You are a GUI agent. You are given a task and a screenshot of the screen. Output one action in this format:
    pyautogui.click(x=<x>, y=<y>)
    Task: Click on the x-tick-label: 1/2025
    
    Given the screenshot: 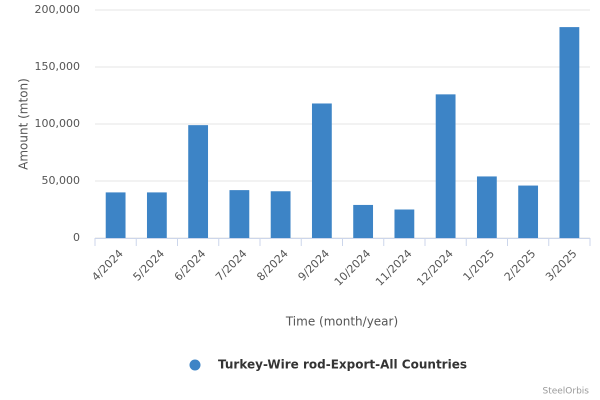 What is the action you would take?
    pyautogui.click(x=479, y=265)
    